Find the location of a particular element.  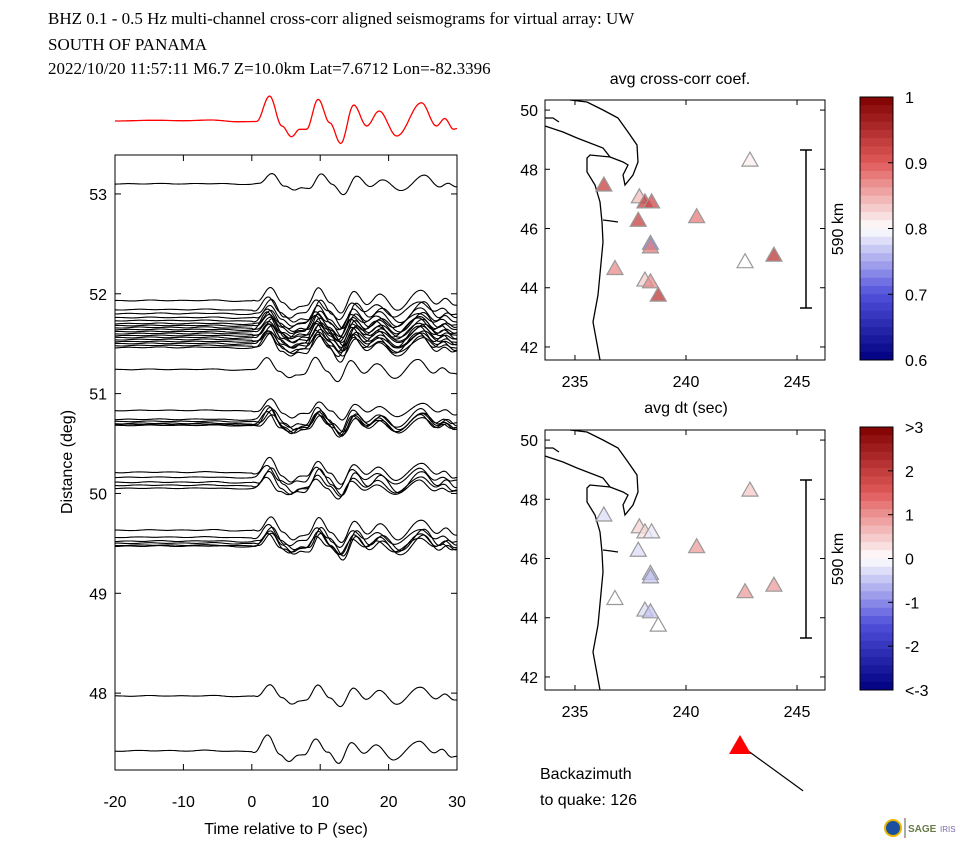

y-tick-label: 48 is located at coordinates (529, 170).